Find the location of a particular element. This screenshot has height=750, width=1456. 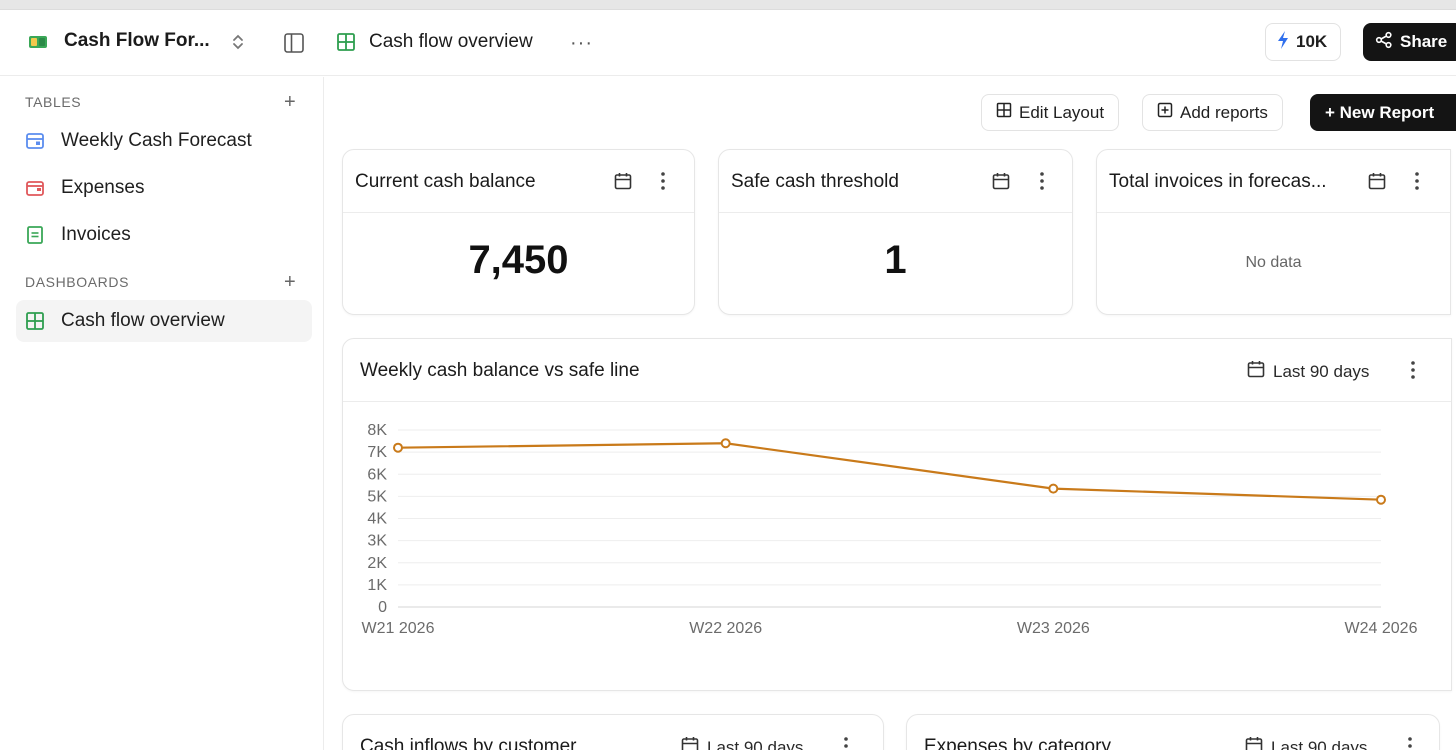

metric-card-safe-cash-threshold: Safe cash threshold 1 is located at coordinates (895, 232).